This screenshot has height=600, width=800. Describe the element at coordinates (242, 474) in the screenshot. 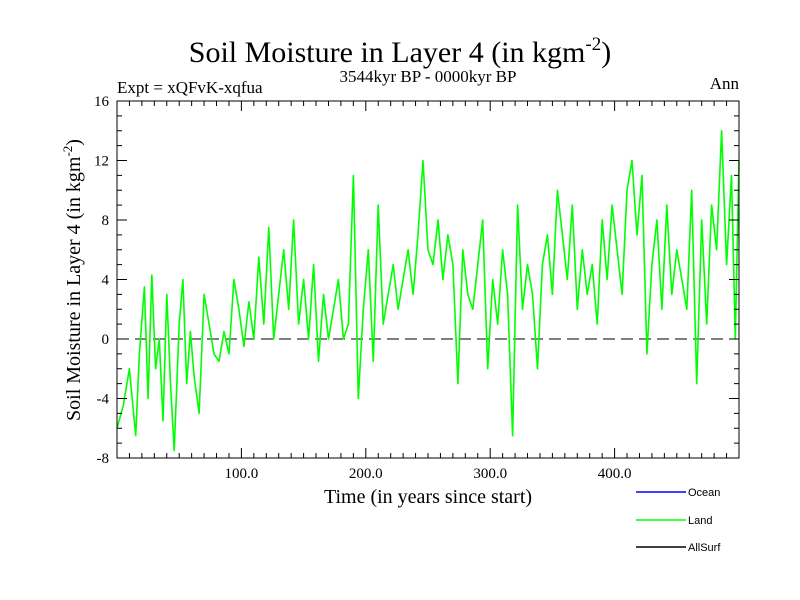

I see `x-tick-label: 100.0` at that location.